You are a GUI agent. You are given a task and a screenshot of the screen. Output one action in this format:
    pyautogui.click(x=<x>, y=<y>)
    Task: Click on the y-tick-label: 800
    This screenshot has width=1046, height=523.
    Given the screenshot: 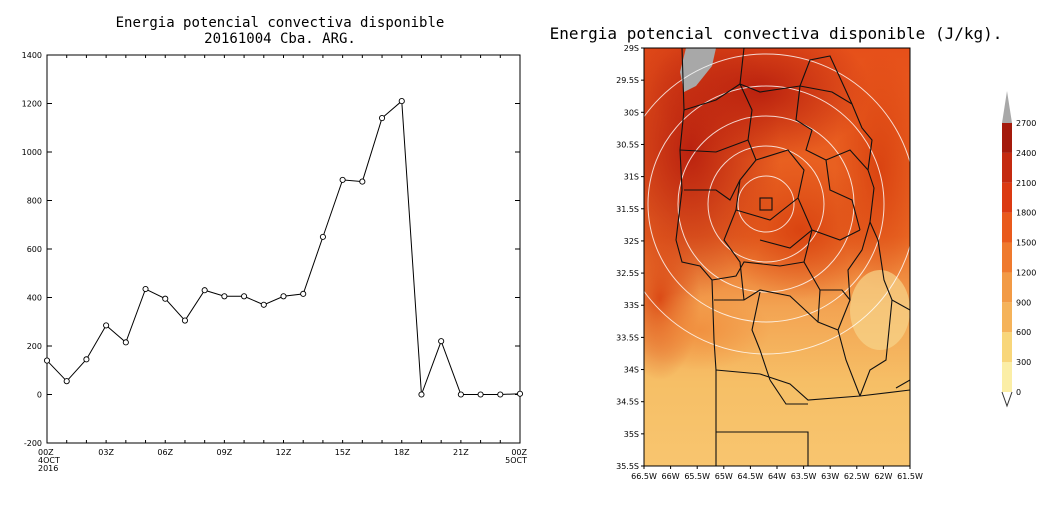 What is the action you would take?
    pyautogui.click(x=34, y=201)
    